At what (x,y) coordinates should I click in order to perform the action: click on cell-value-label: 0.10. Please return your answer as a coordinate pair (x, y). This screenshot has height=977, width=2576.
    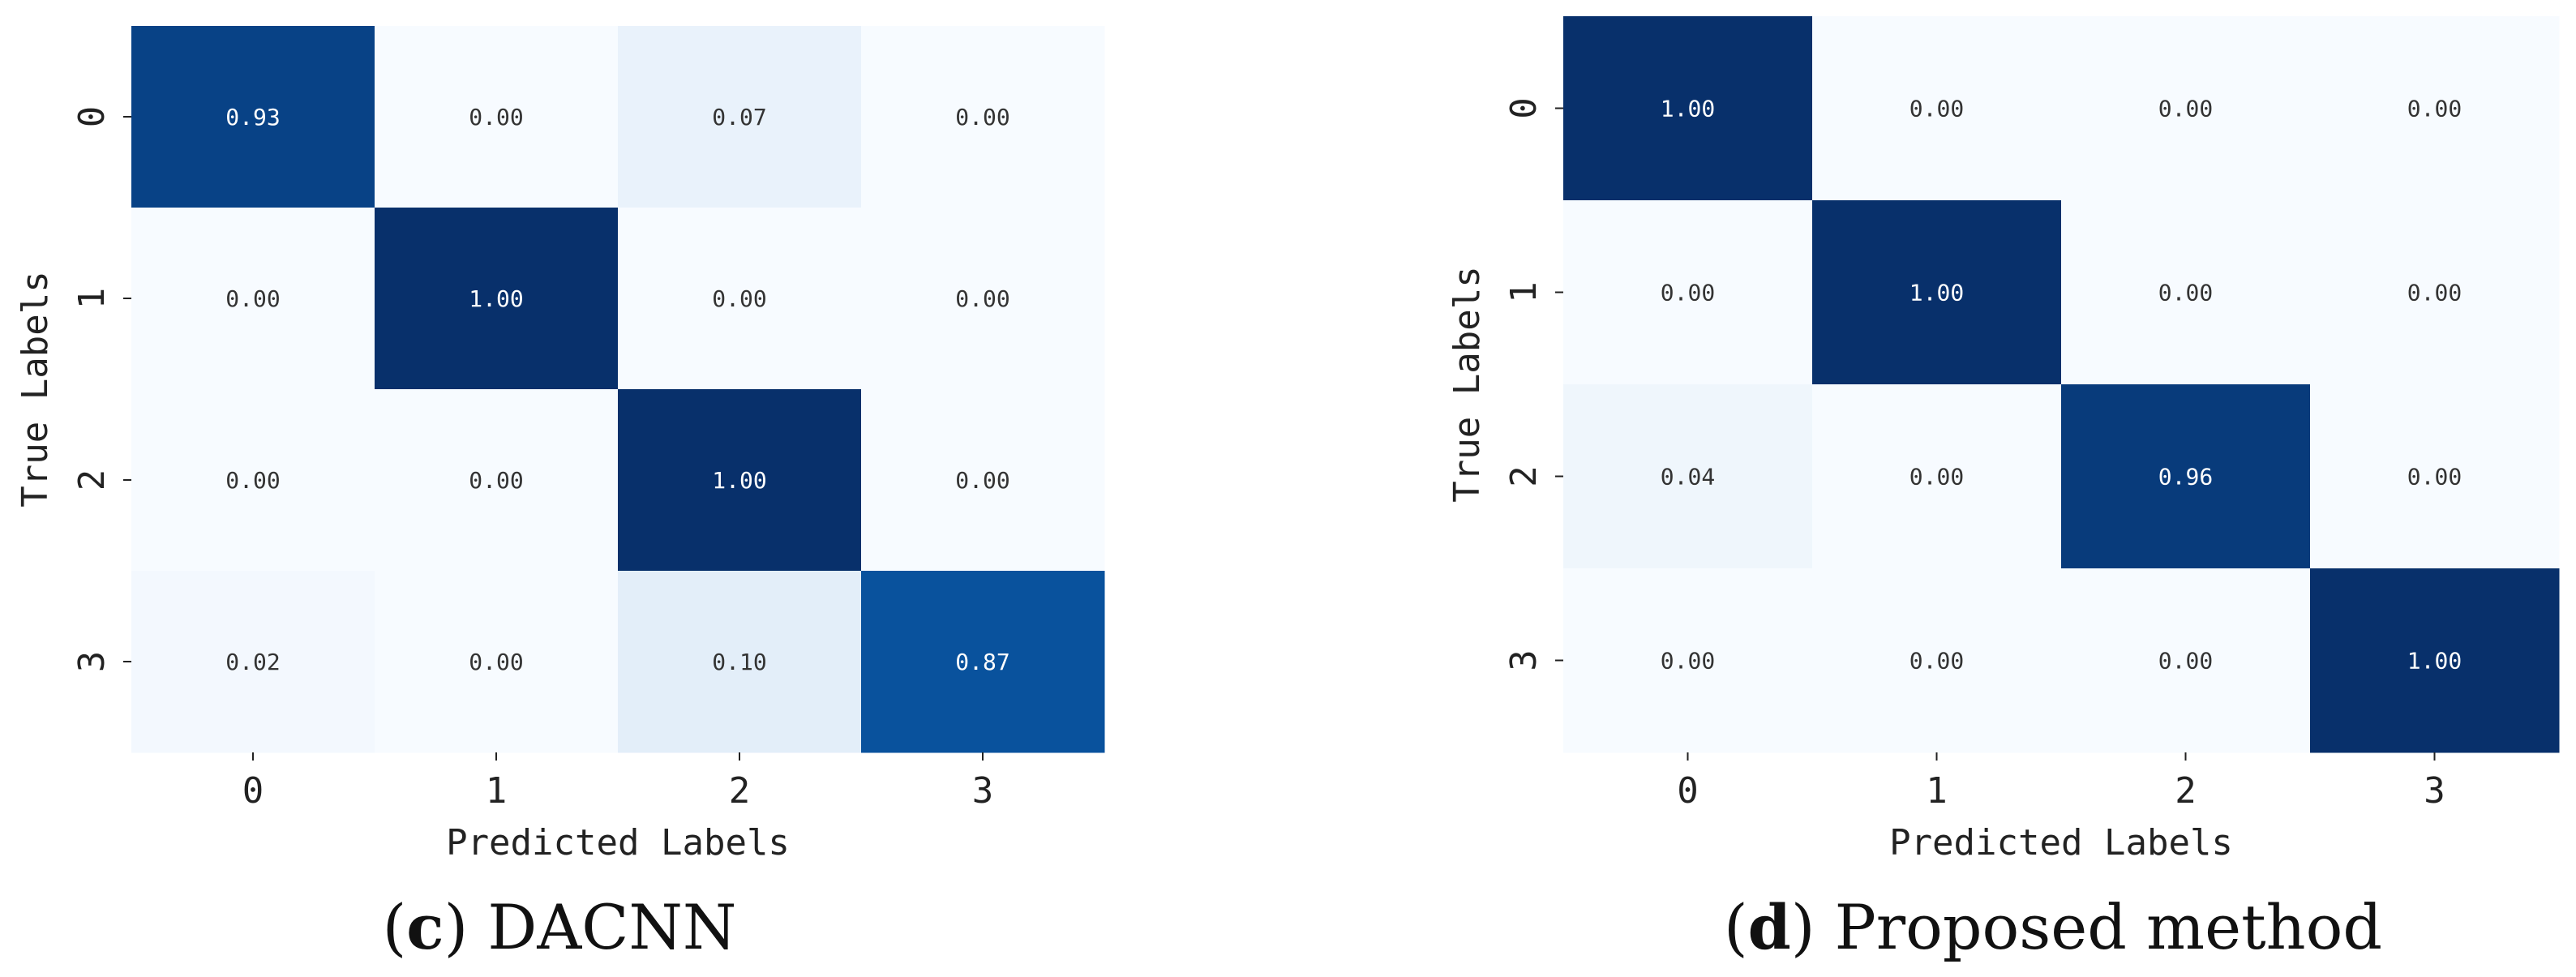
    Looking at the image, I should click on (739, 662).